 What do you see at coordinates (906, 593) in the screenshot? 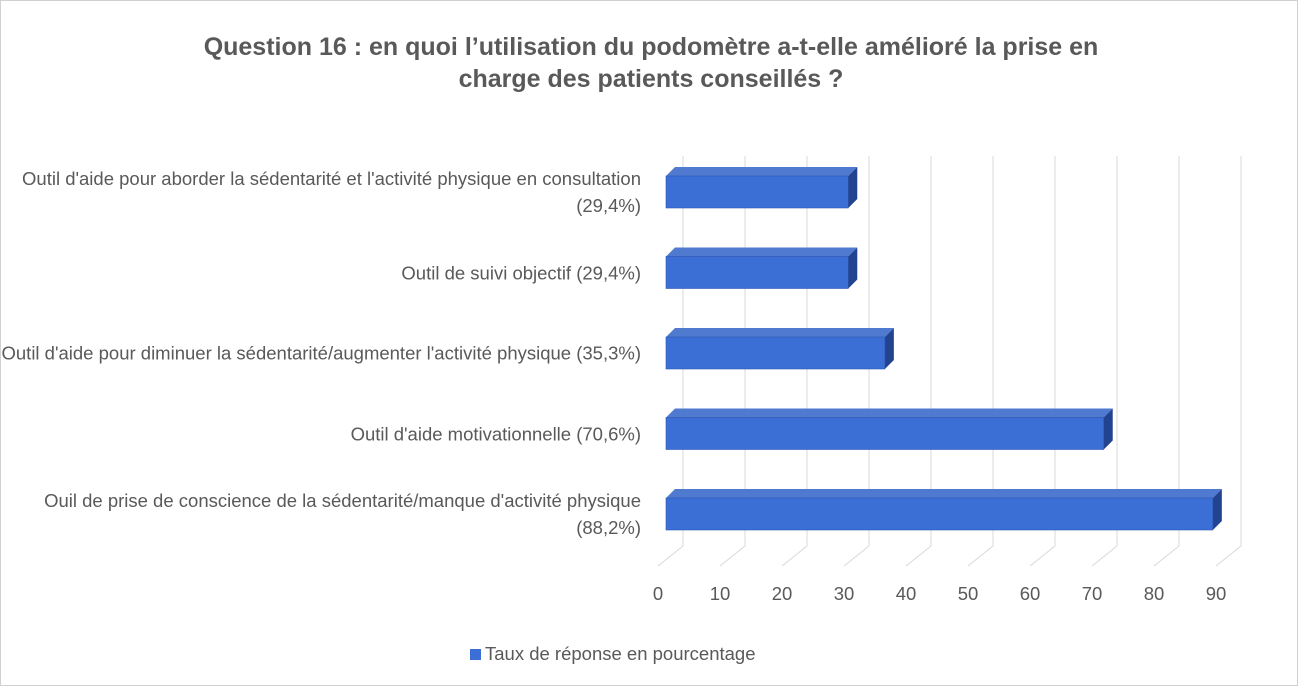
I see `x-tick-label: 40` at bounding box center [906, 593].